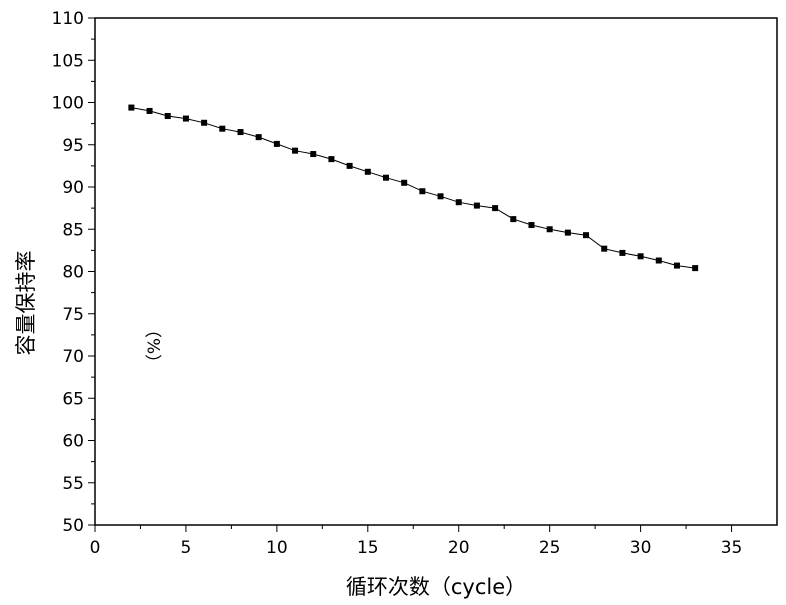 This screenshot has width=786, height=605. I want to click on x-tick-label: 35, so click(732, 548).